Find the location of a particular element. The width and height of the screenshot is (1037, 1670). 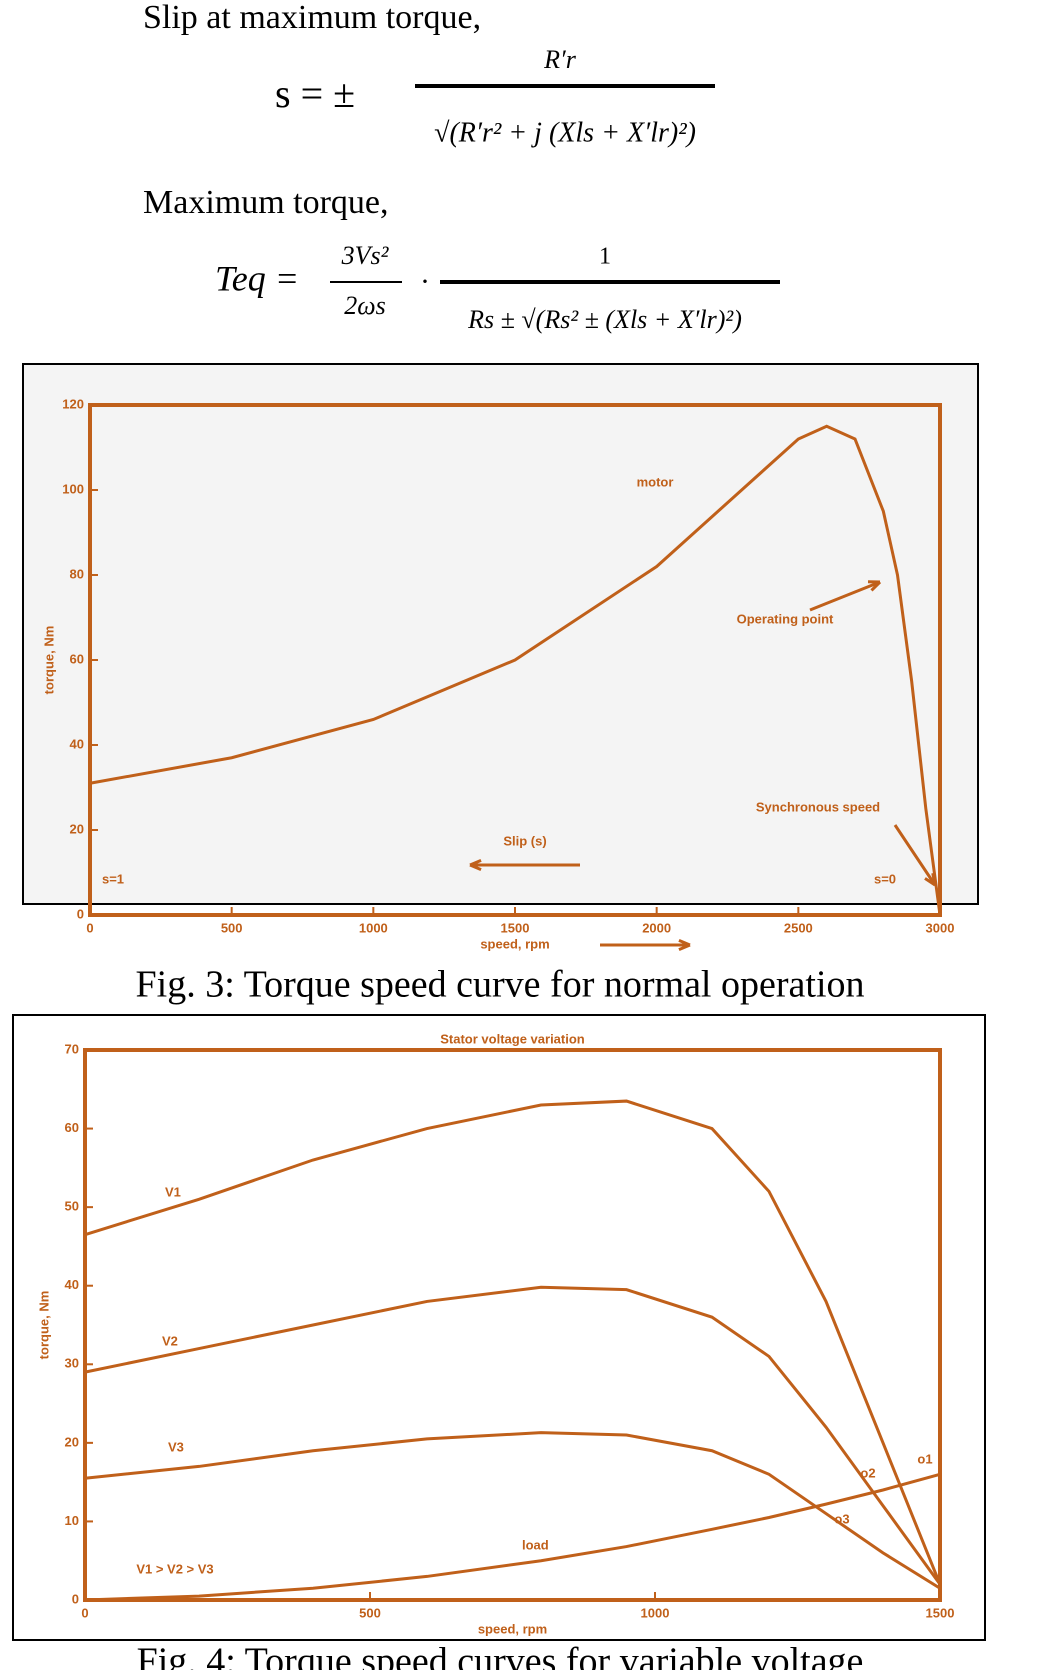

y-tick-label: 80 is located at coordinates (77, 573).